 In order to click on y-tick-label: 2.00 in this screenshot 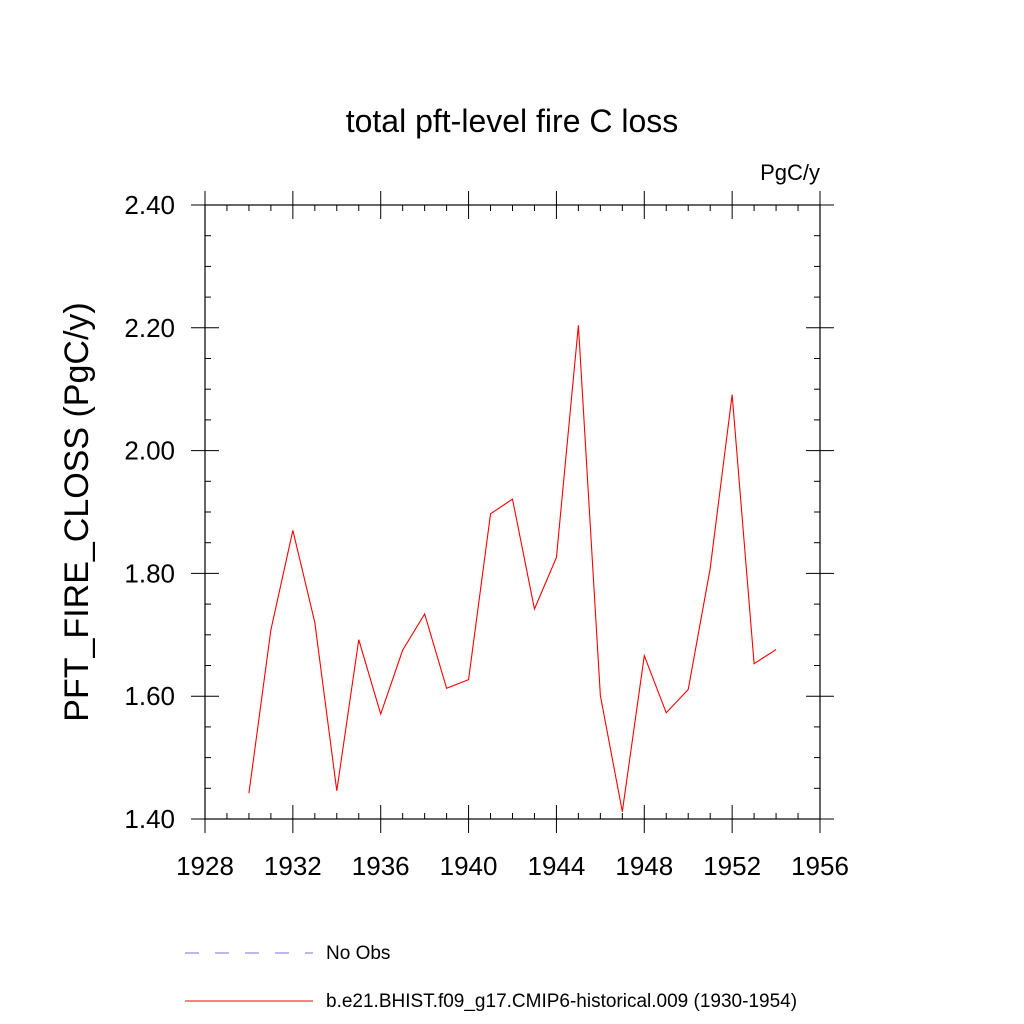, I will do `click(149, 451)`.